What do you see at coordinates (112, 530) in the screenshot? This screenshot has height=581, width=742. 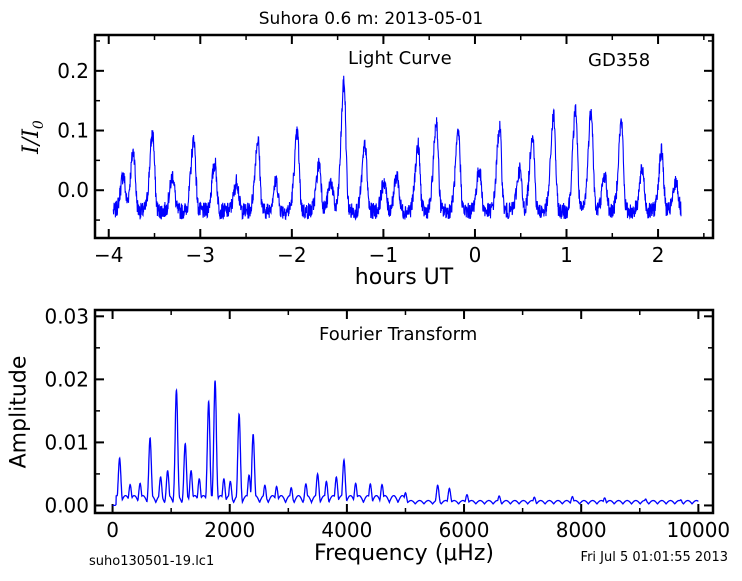 I see `fourier-xtick-label: 0` at bounding box center [112, 530].